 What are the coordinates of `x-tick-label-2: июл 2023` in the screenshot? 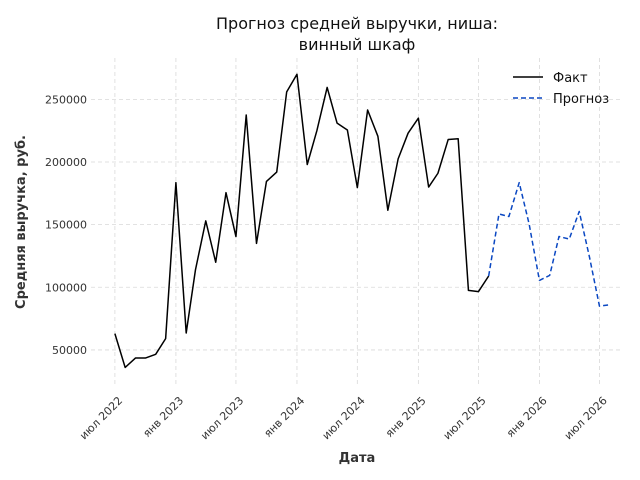 It's located at (222, 418).